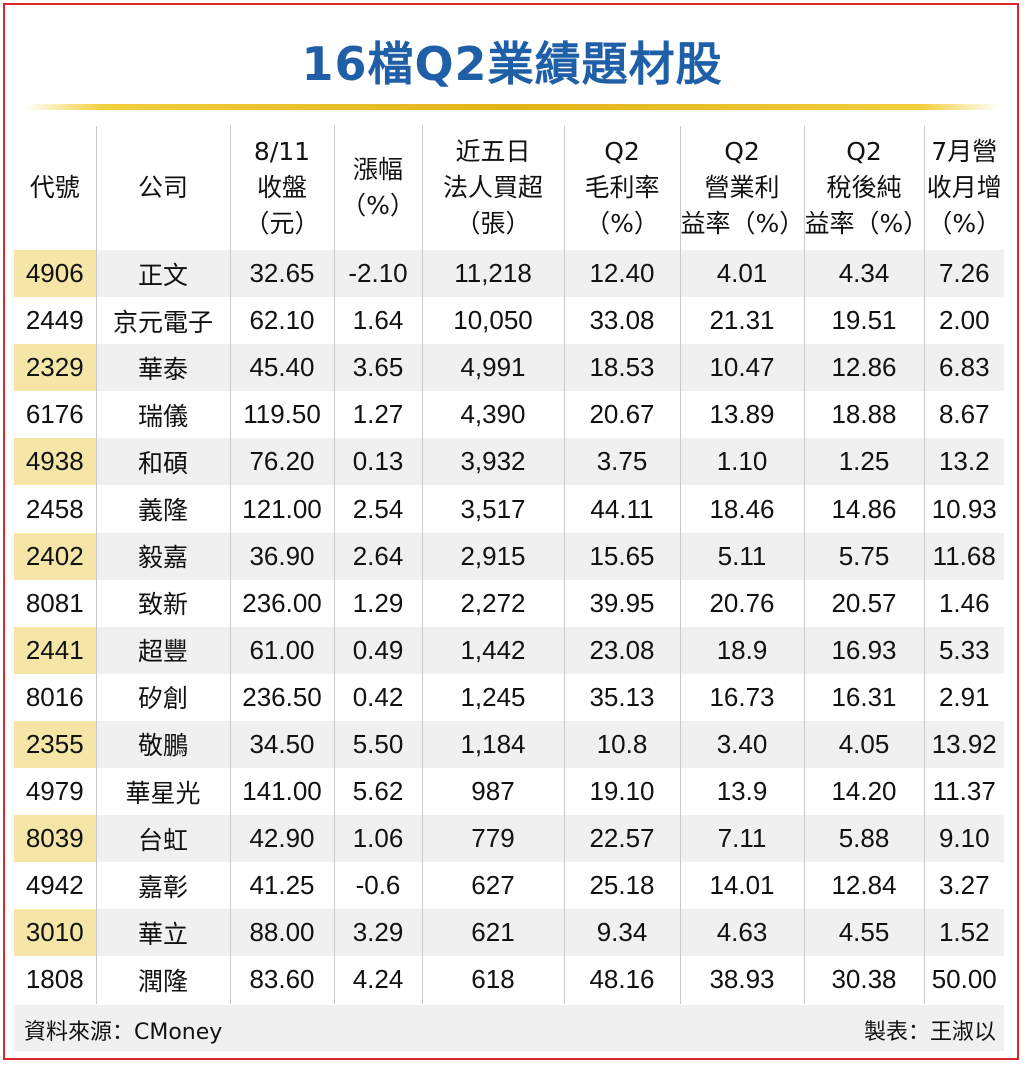  What do you see at coordinates (281, 744) in the screenshot?
I see `value-cell: 34.50` at bounding box center [281, 744].